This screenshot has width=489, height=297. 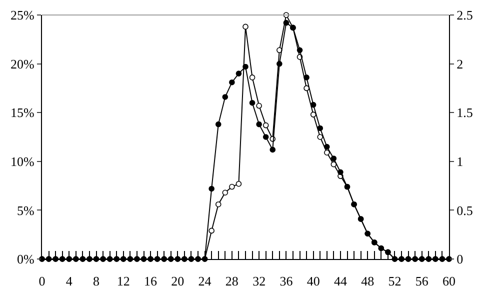 What do you see at coordinates (205, 281) in the screenshot?
I see `x-tick-label: 24` at bounding box center [205, 281].